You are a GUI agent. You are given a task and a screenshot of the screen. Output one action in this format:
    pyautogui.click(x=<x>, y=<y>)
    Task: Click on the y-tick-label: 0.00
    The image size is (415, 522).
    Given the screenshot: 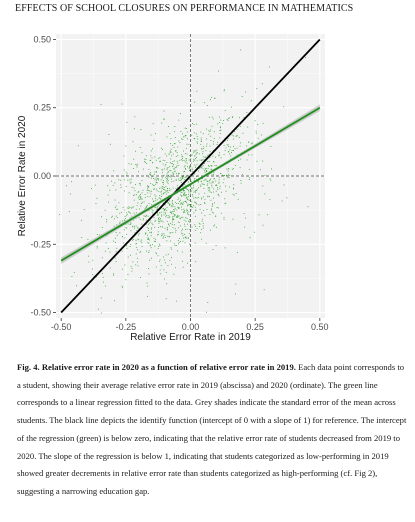 What is the action you would take?
    pyautogui.click(x=42, y=176)
    